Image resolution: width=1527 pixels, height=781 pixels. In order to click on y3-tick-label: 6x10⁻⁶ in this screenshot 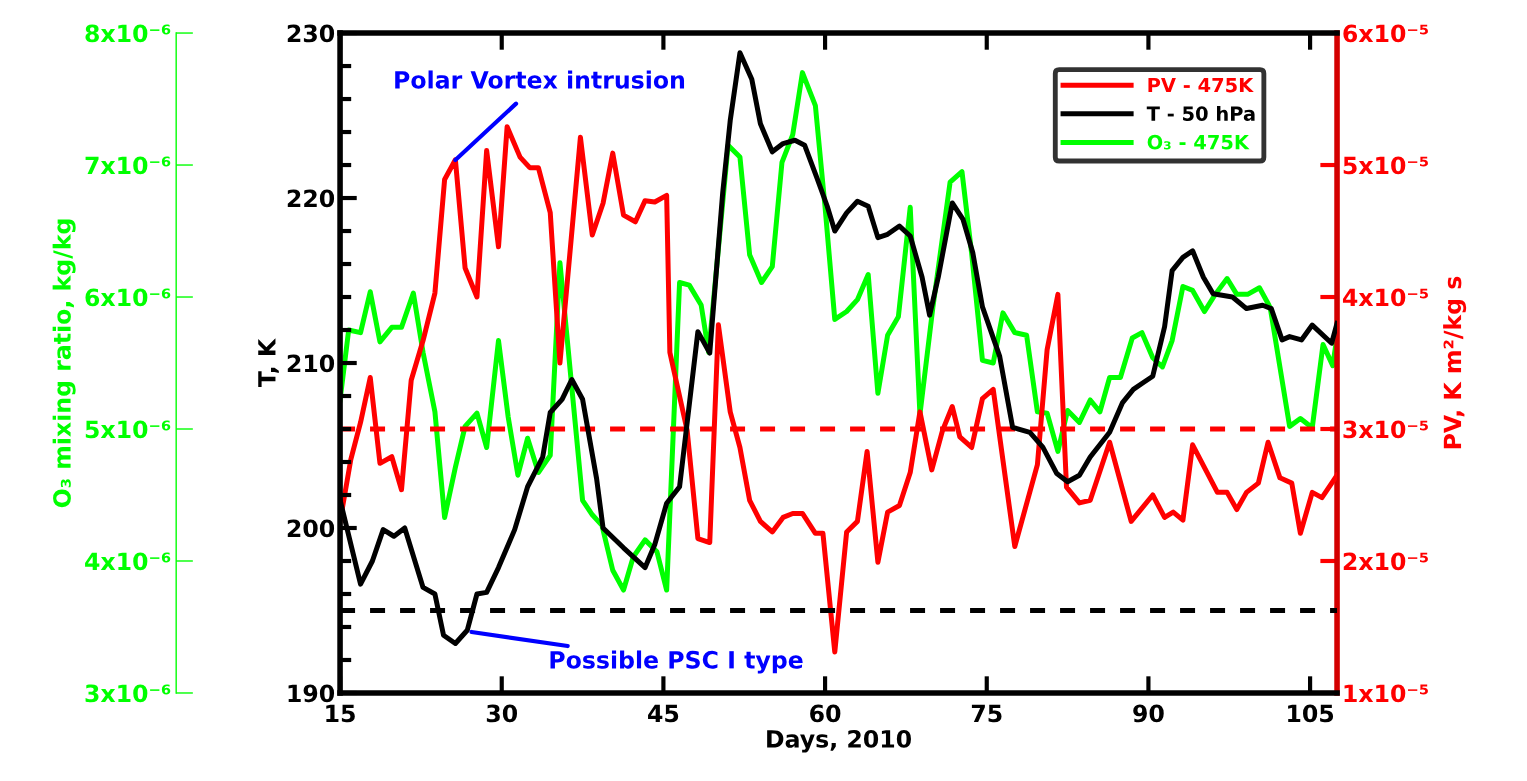, I will do `click(128, 297)`.